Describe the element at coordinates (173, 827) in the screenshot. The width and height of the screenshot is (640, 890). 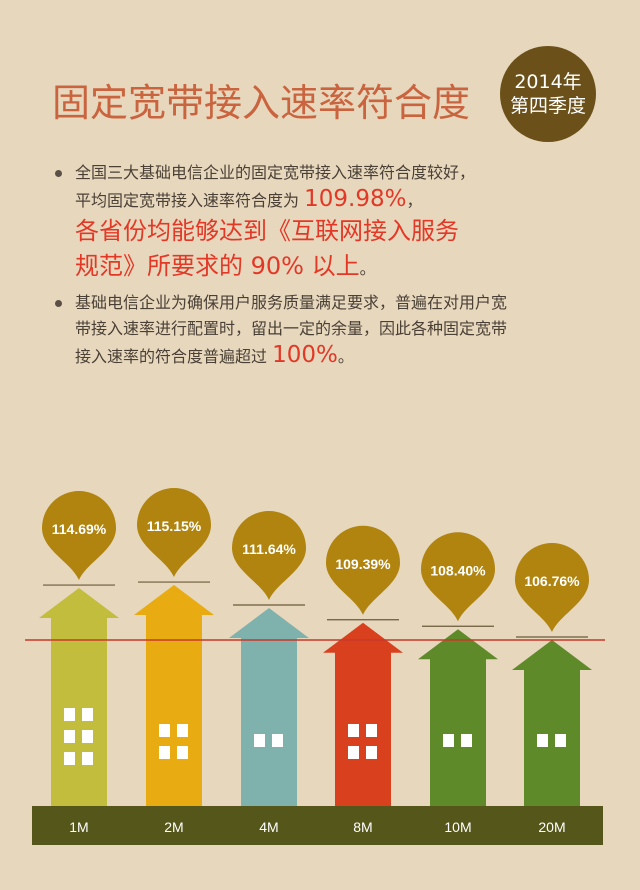
I see `category-label: 2M` at that location.